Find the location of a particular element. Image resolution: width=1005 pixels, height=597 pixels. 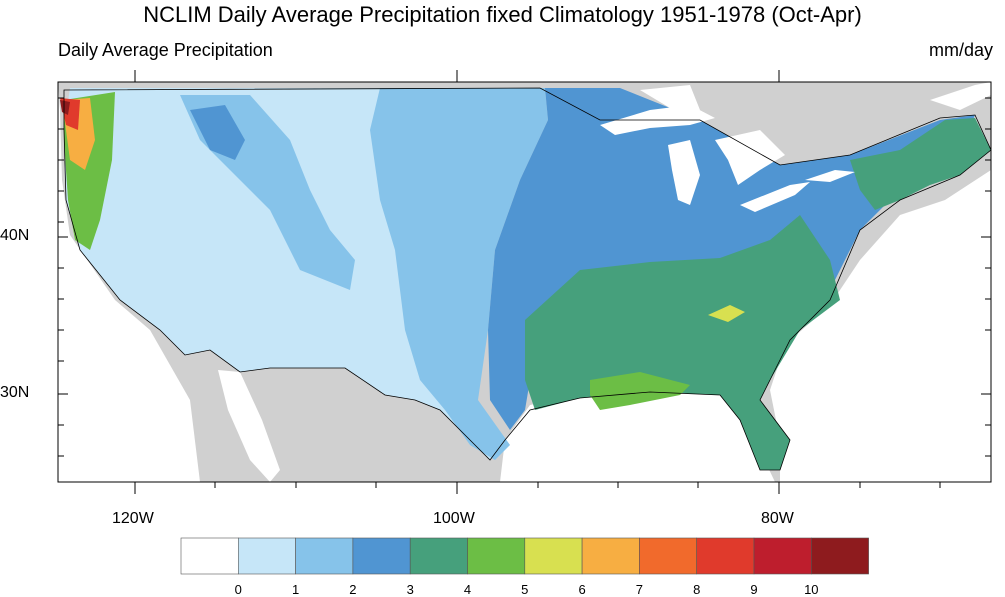

lake-erie is located at coordinates (775, 197).